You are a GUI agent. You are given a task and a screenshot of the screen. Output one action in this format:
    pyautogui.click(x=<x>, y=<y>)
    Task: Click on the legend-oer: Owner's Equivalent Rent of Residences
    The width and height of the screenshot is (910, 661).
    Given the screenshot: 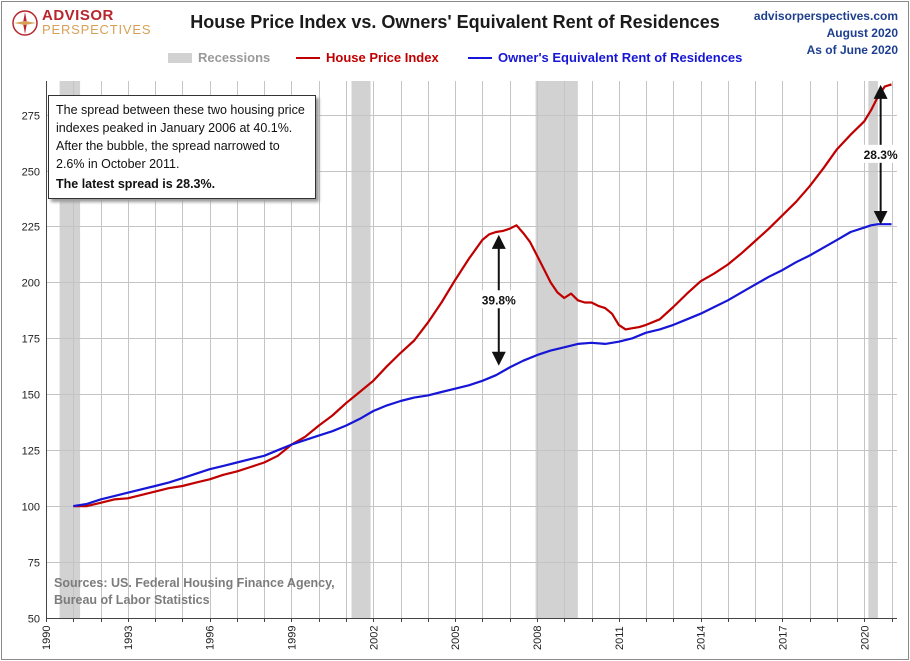 What is the action you would take?
    pyautogui.click(x=605, y=57)
    